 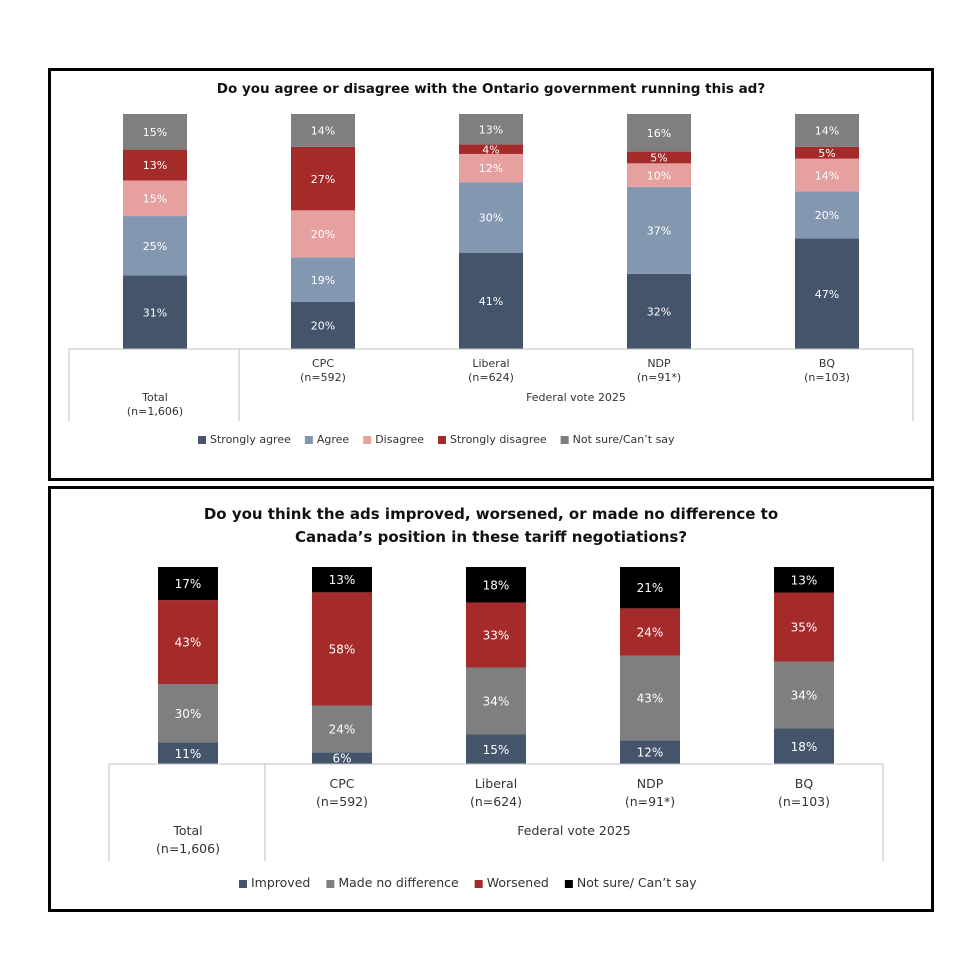 I want to click on data-label: 5%, so click(x=826, y=153).